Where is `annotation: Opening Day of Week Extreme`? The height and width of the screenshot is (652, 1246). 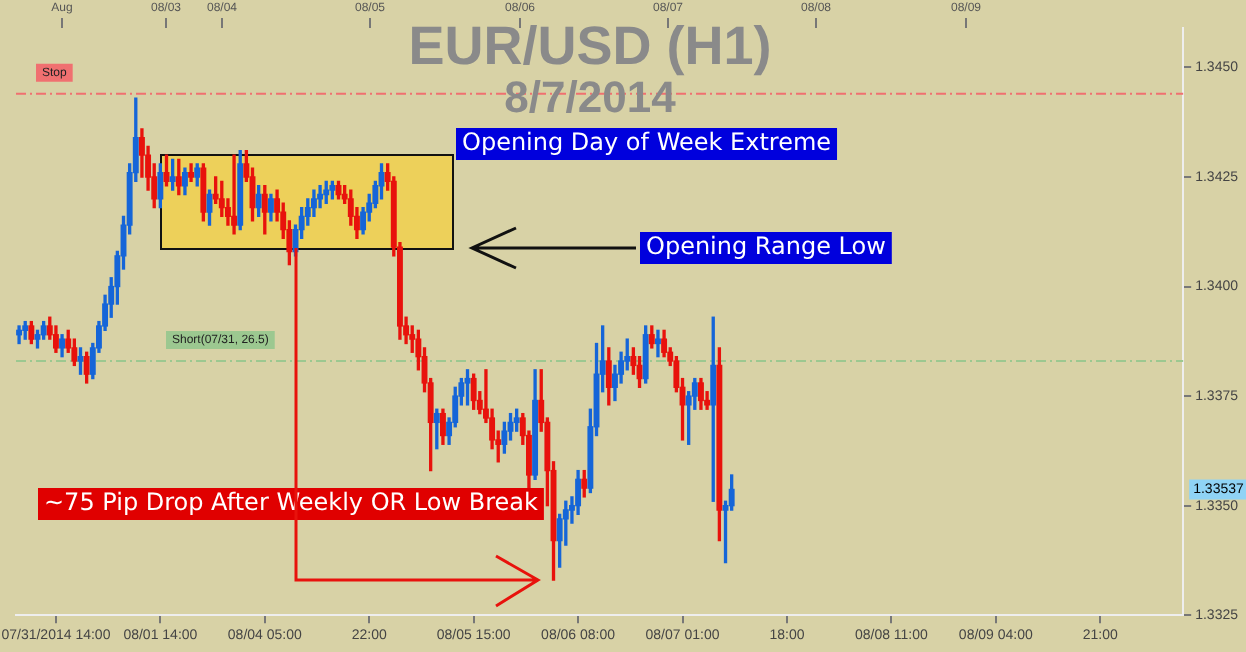 annotation: Opening Day of Week Extreme is located at coordinates (647, 142).